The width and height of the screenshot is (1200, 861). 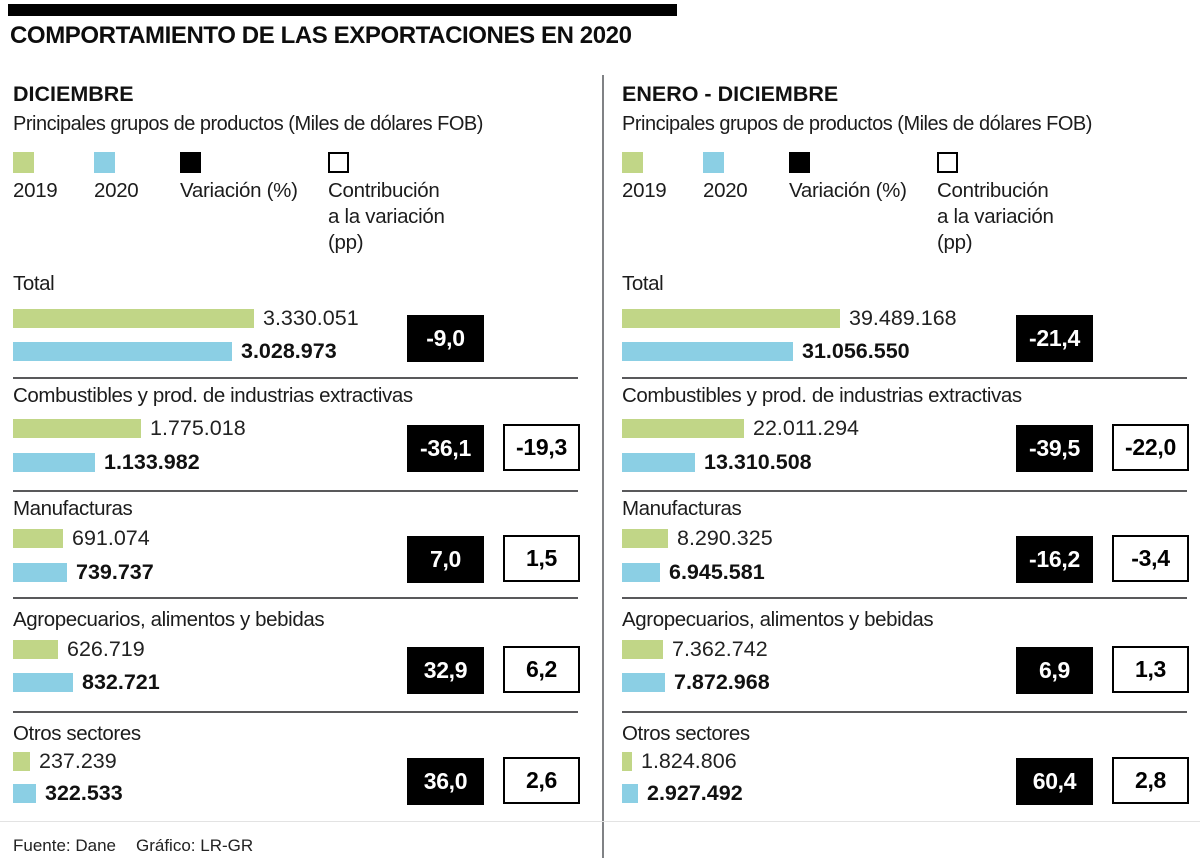 What do you see at coordinates (121, 682) in the screenshot?
I see `value-2020: 832.721` at bounding box center [121, 682].